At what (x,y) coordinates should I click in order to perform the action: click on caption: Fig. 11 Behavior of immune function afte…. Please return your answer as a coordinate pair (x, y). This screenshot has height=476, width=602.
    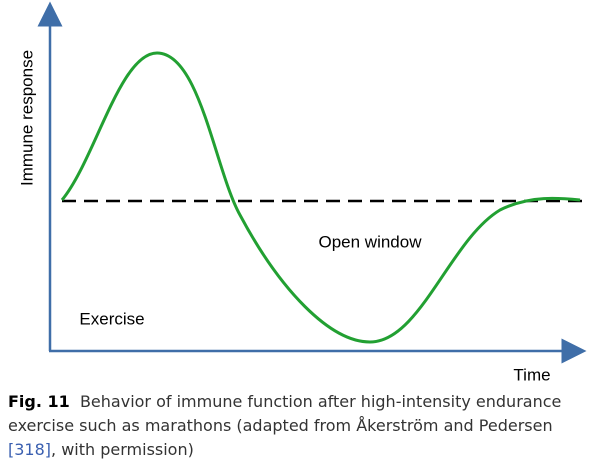
    Looking at the image, I should click on (302, 426).